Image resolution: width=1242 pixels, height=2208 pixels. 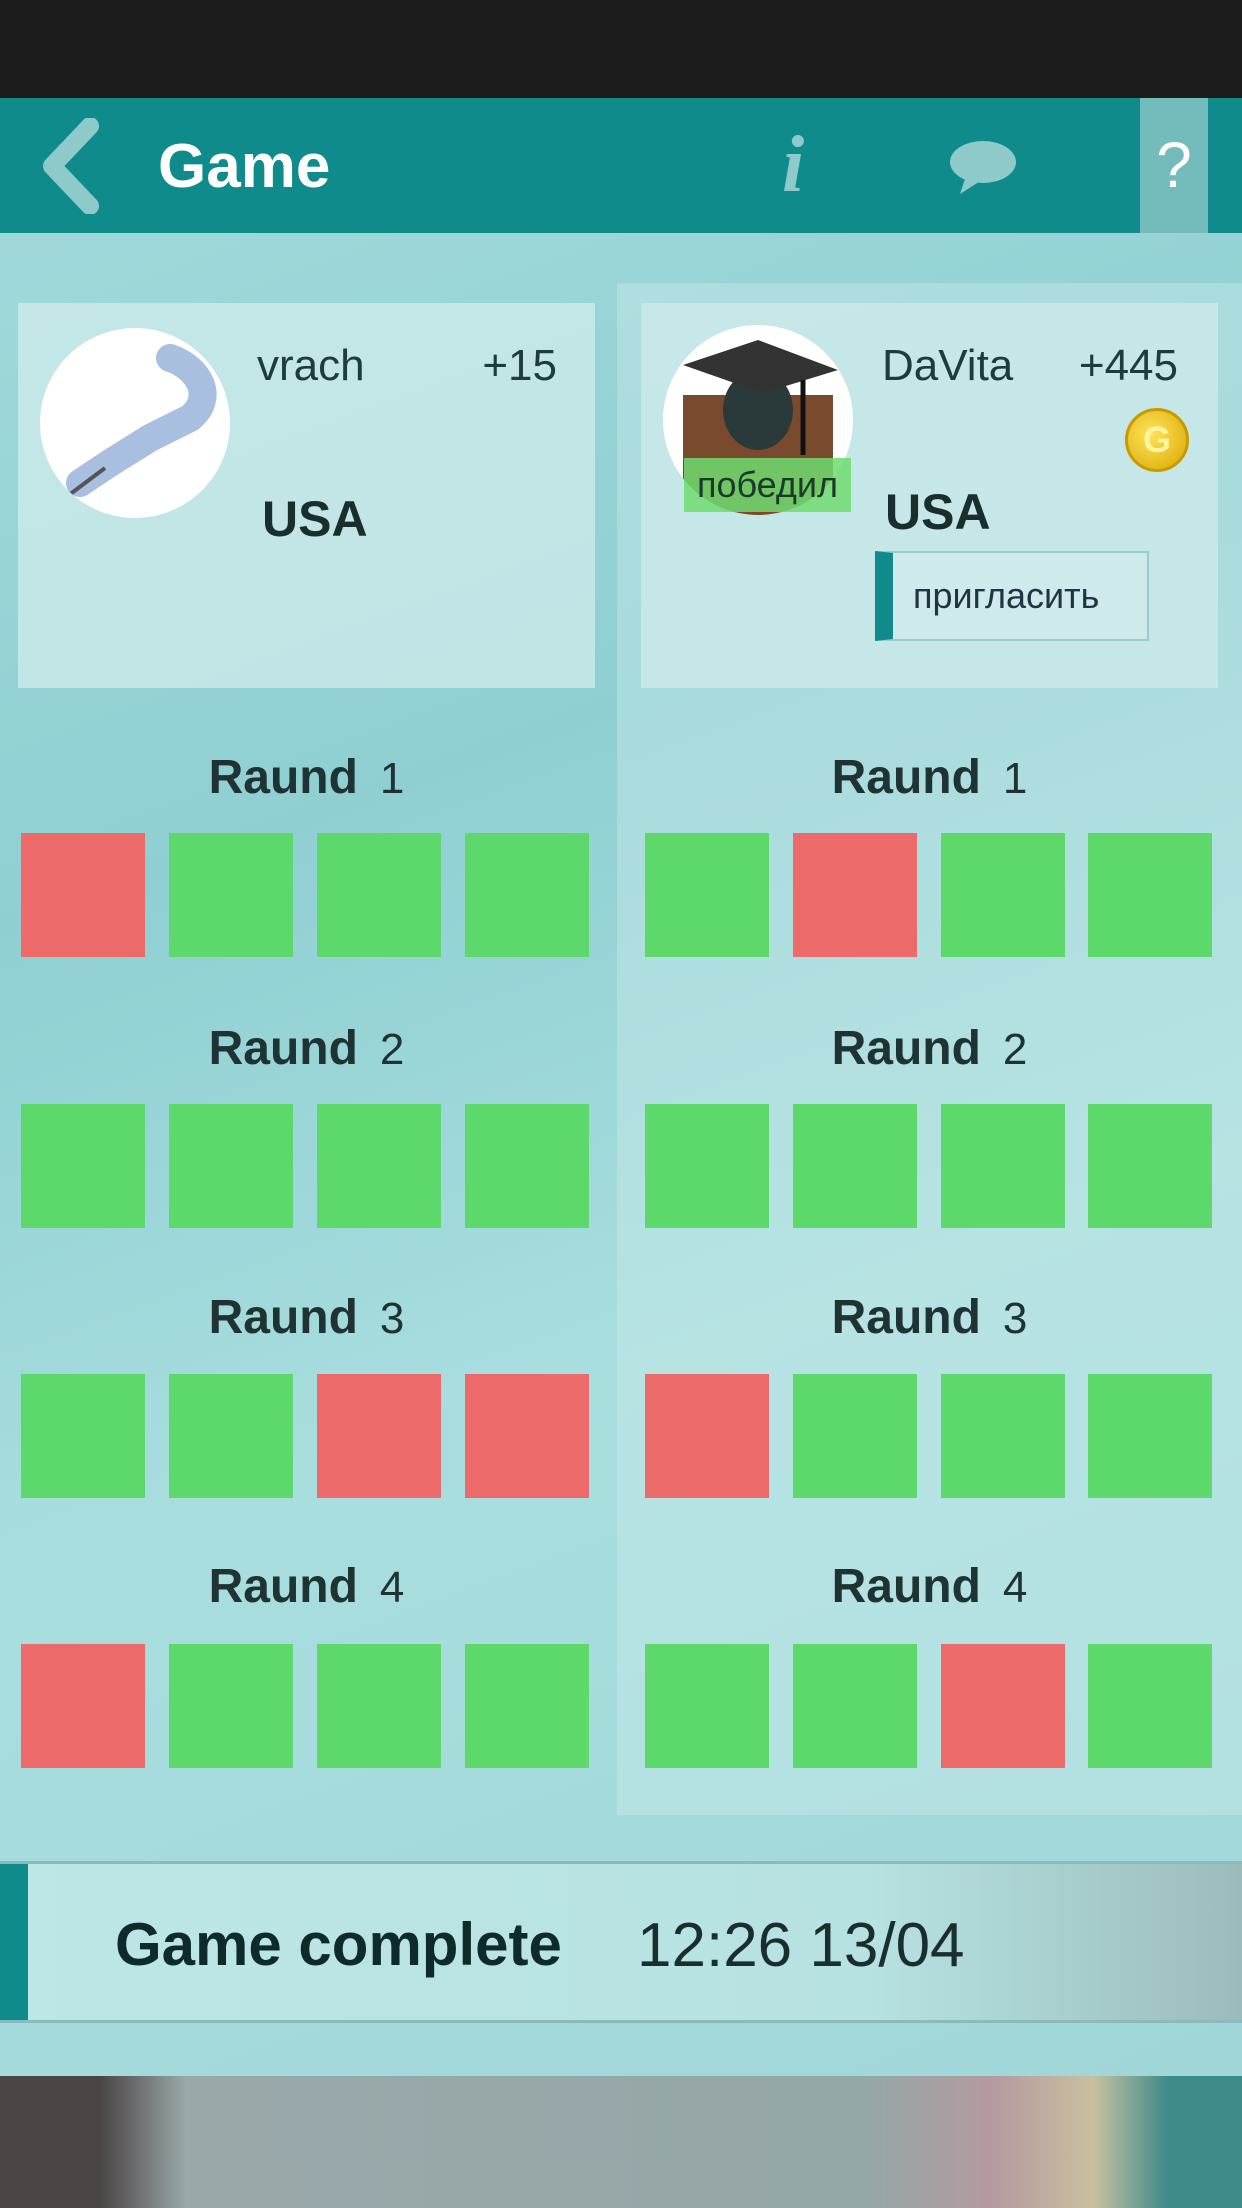 I want to click on info-icon: i, so click(x=793, y=165).